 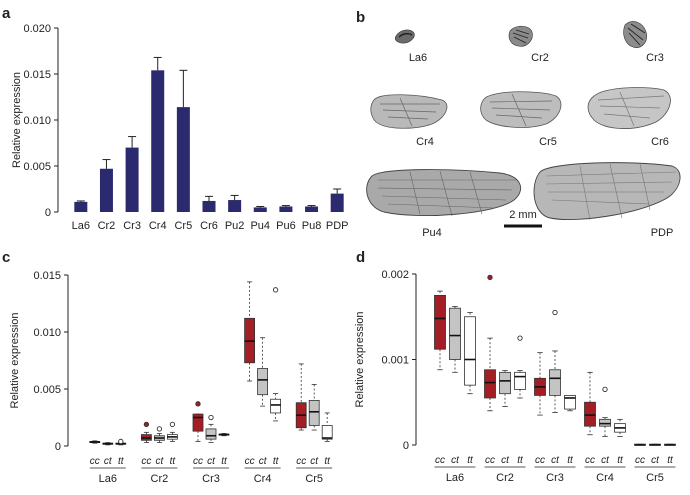 What do you see at coordinates (620, 460) in the screenshot?
I see `genotype-label-Cr4-tt: tt` at bounding box center [620, 460].